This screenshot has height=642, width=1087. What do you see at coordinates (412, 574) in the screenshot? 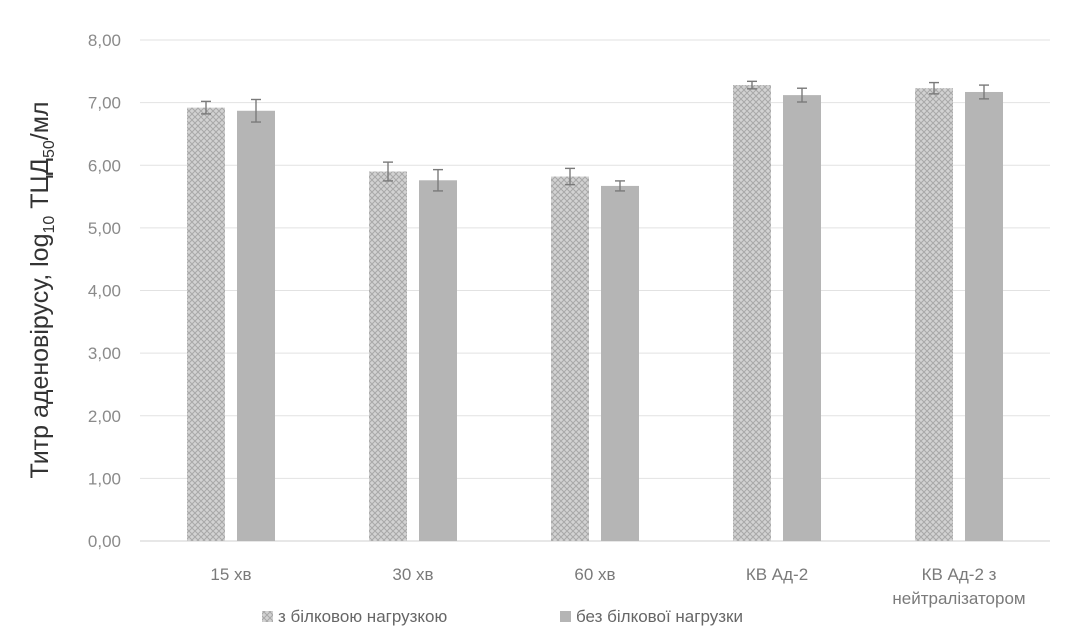
I see `x-tick-label: 30 хв` at bounding box center [412, 574].